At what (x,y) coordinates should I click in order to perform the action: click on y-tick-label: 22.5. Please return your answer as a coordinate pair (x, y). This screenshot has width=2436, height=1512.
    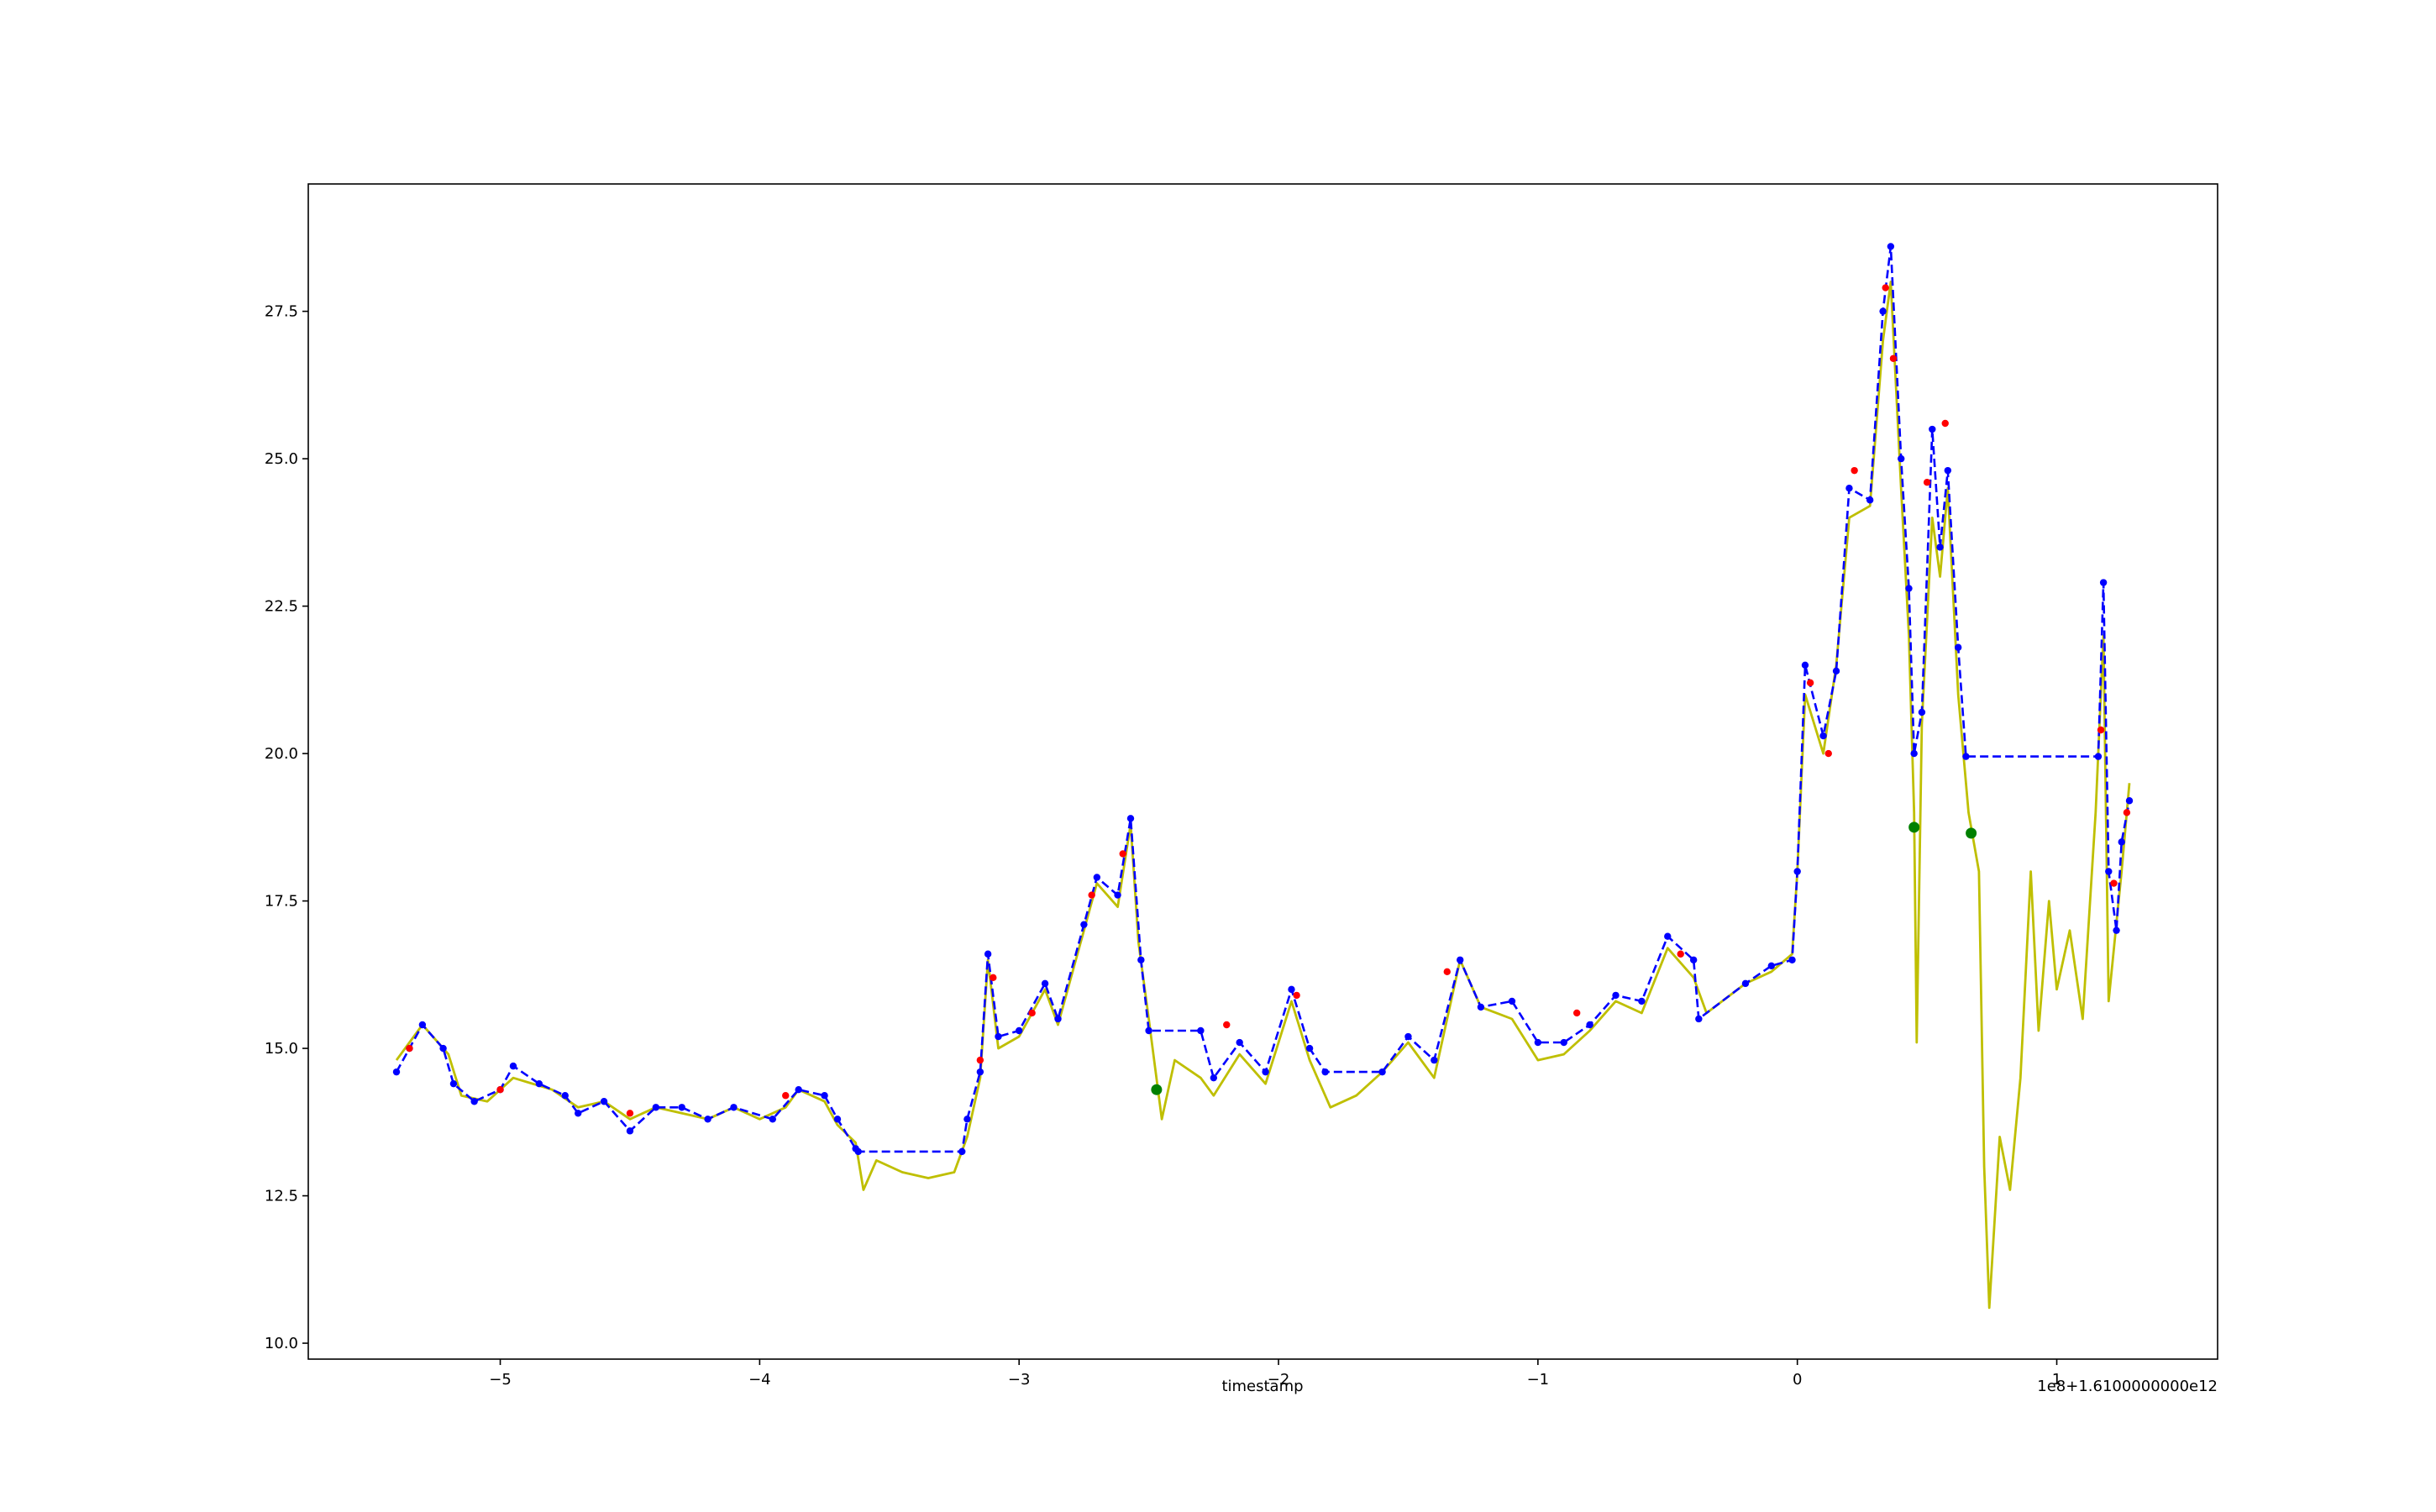
    Looking at the image, I should click on (281, 607).